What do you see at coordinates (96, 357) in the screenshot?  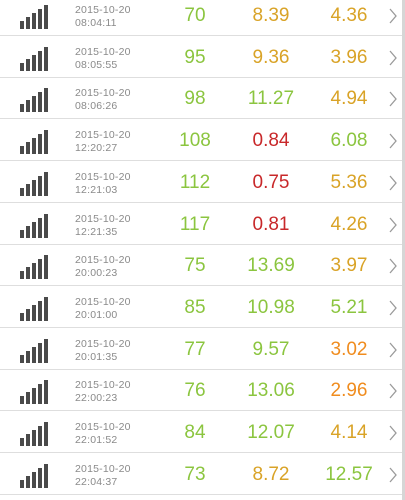 I see `timestamp-time: 20:01:35` at bounding box center [96, 357].